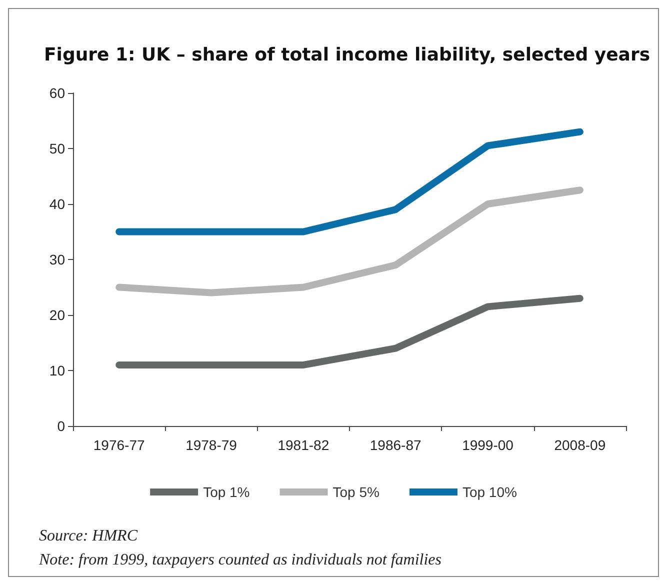 The height and width of the screenshot is (585, 667). Describe the element at coordinates (212, 445) in the screenshot. I see `x-tick-label: 1978-79` at that location.